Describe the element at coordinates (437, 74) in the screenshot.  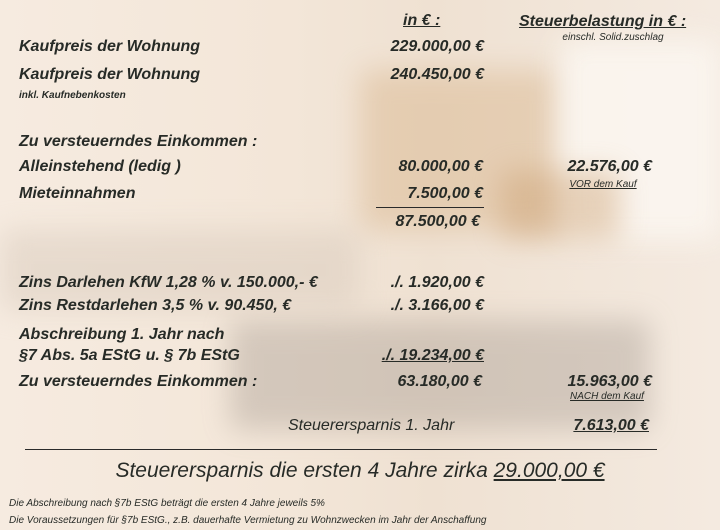
I see `value-kaufpreis-nk: 240.450,00 €` at that location.